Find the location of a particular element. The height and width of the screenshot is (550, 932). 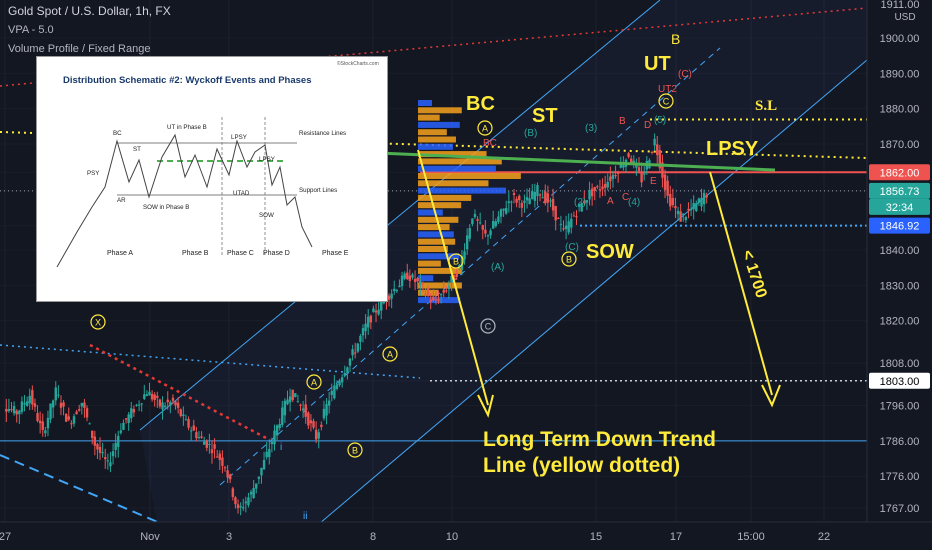

inset-label-bc: BC is located at coordinates (117, 133).